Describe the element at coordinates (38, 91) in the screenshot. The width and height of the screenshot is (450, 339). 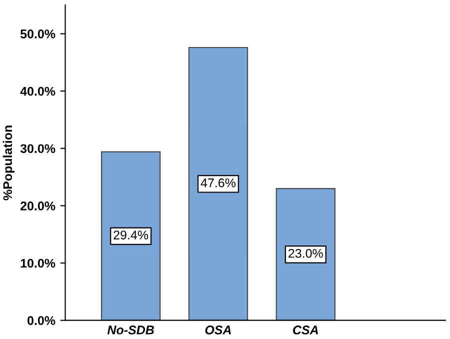
I see `y-tick-label: 40.0%` at that location.